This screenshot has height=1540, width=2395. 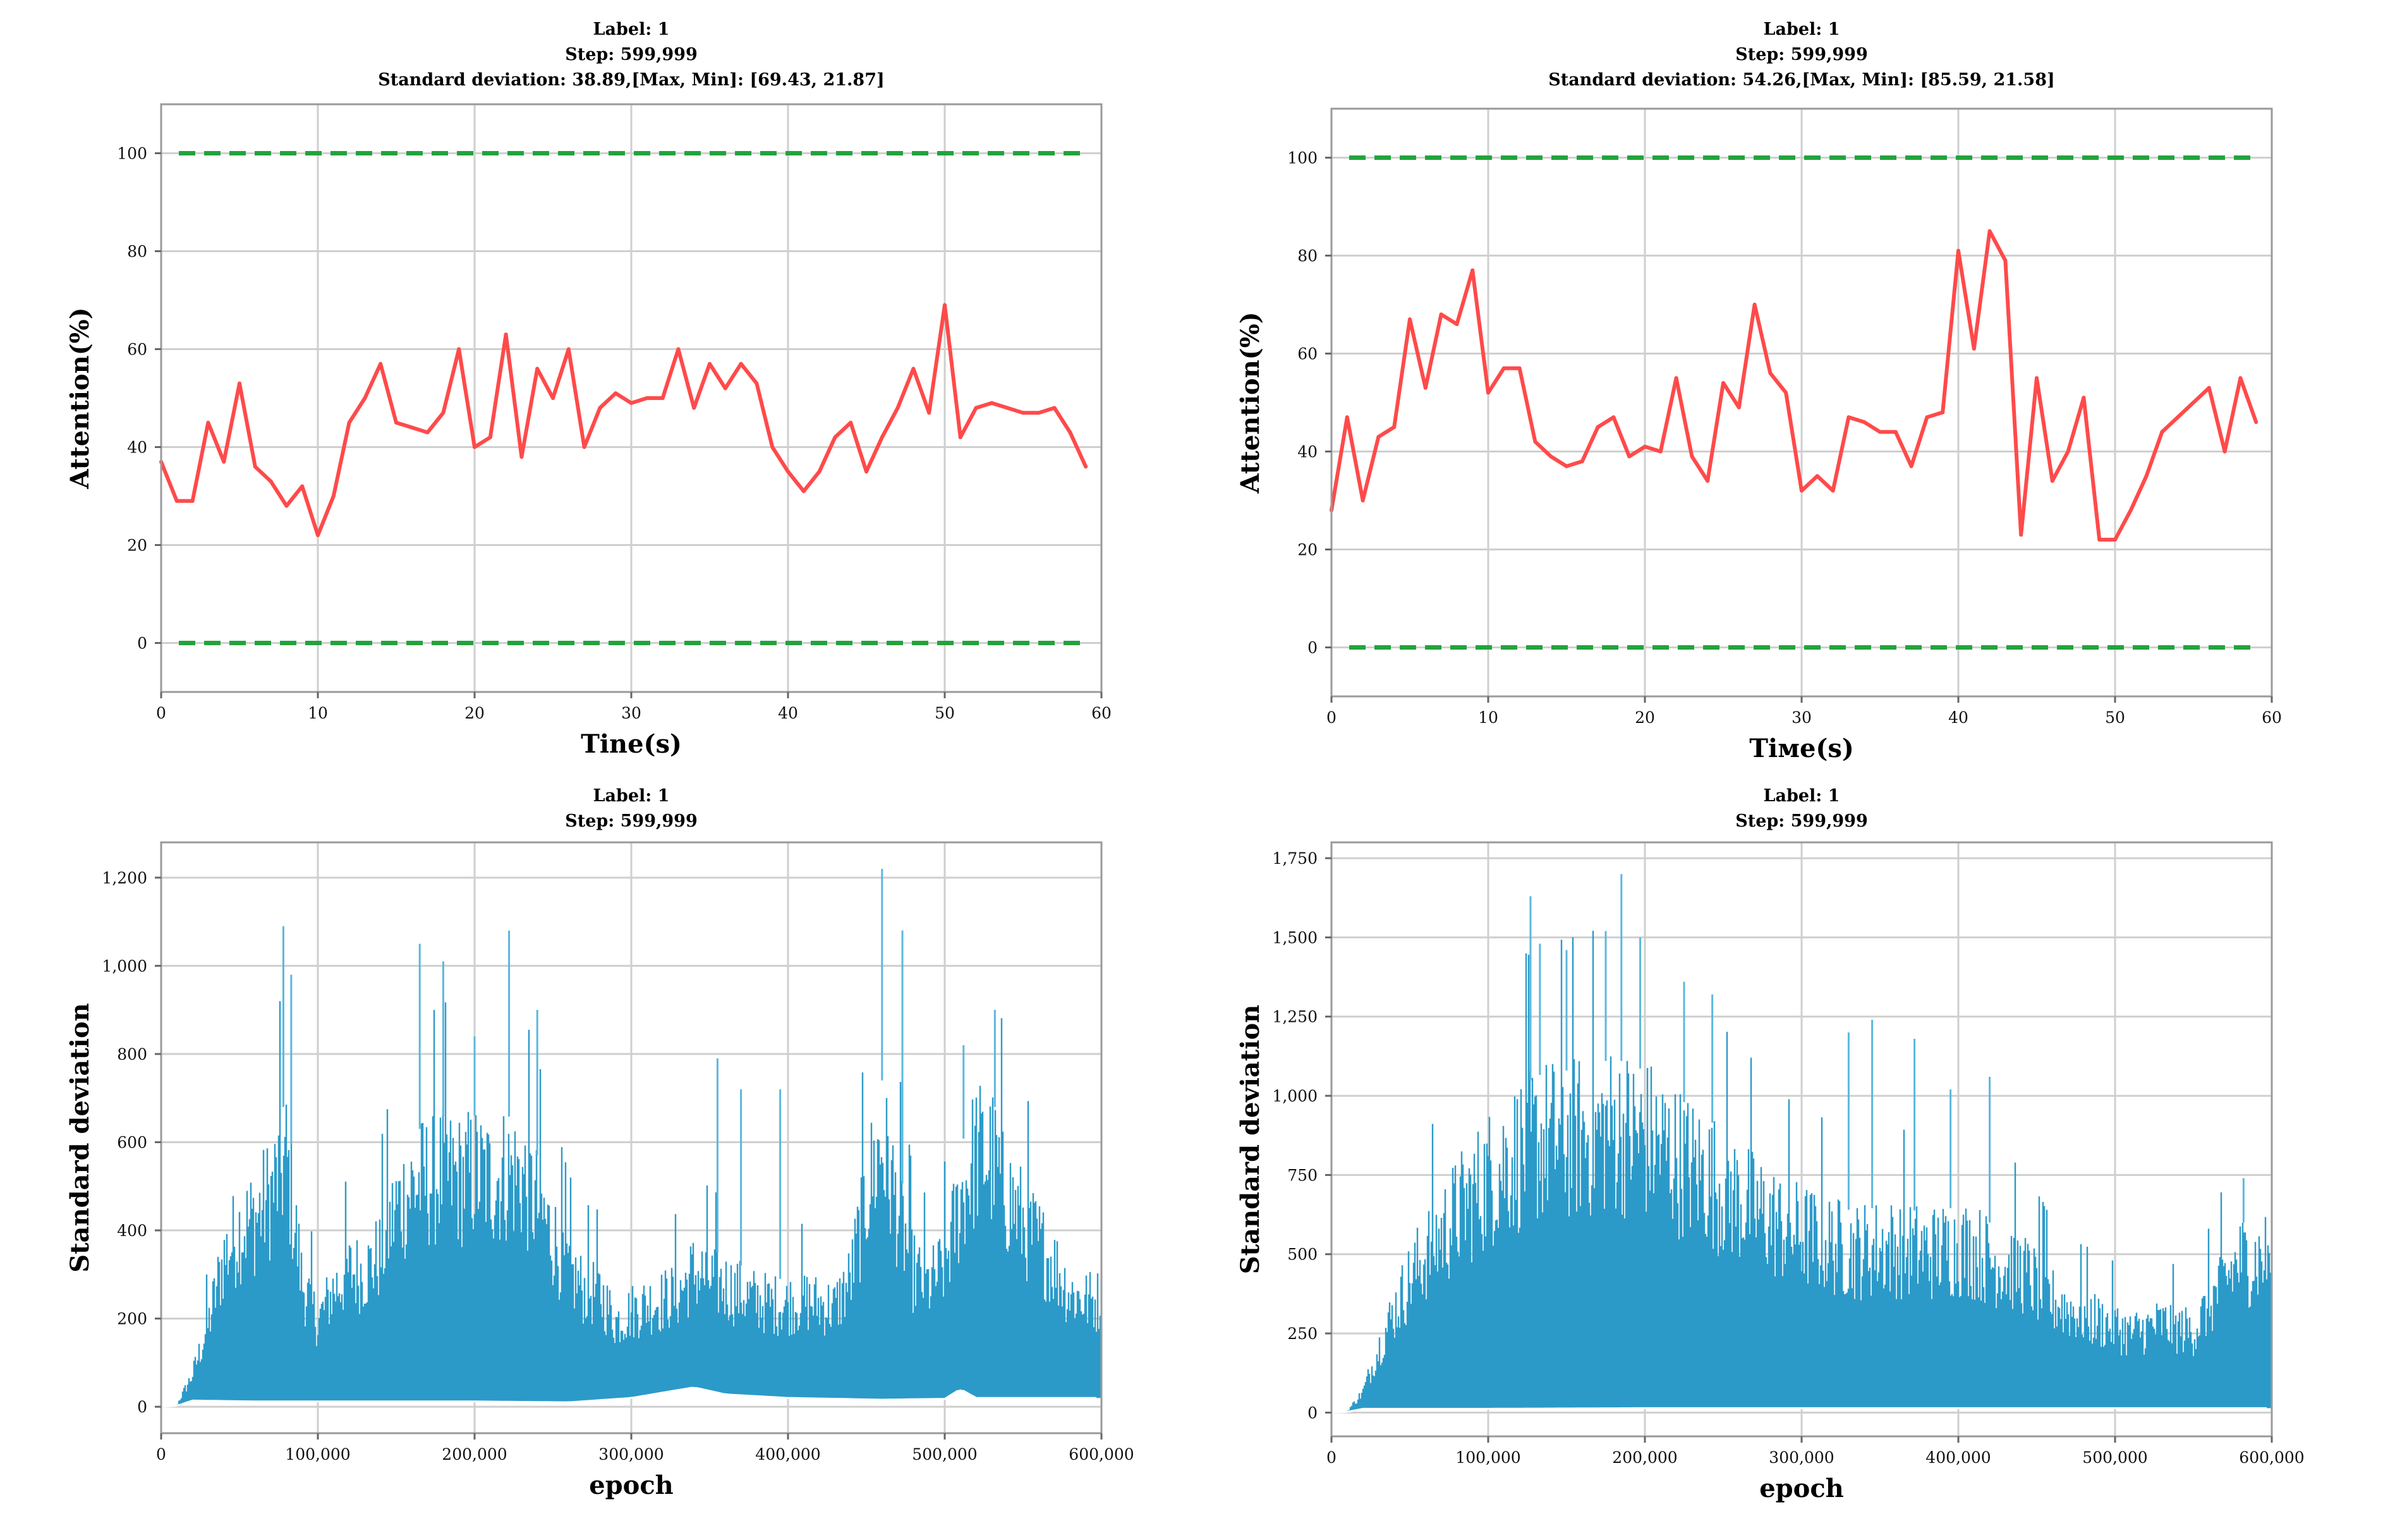 What do you see at coordinates (137, 252) in the screenshot?
I see `y-tick-label: 80` at bounding box center [137, 252].